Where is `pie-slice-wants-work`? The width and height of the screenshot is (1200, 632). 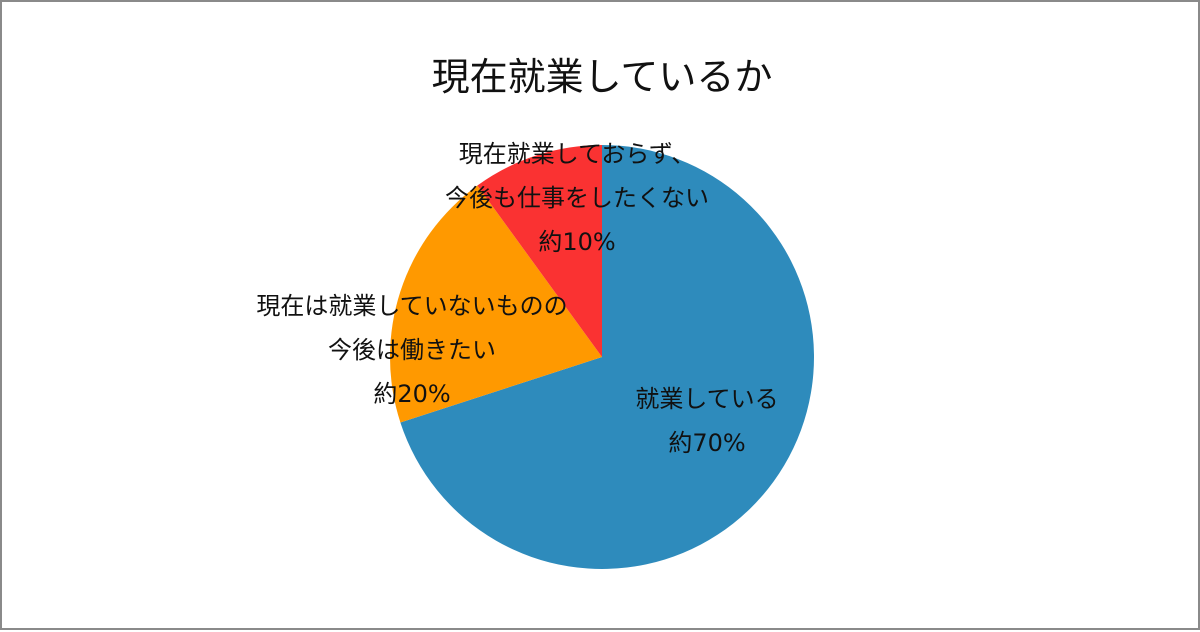
pie-slice-wants-work is located at coordinates (496, 304).